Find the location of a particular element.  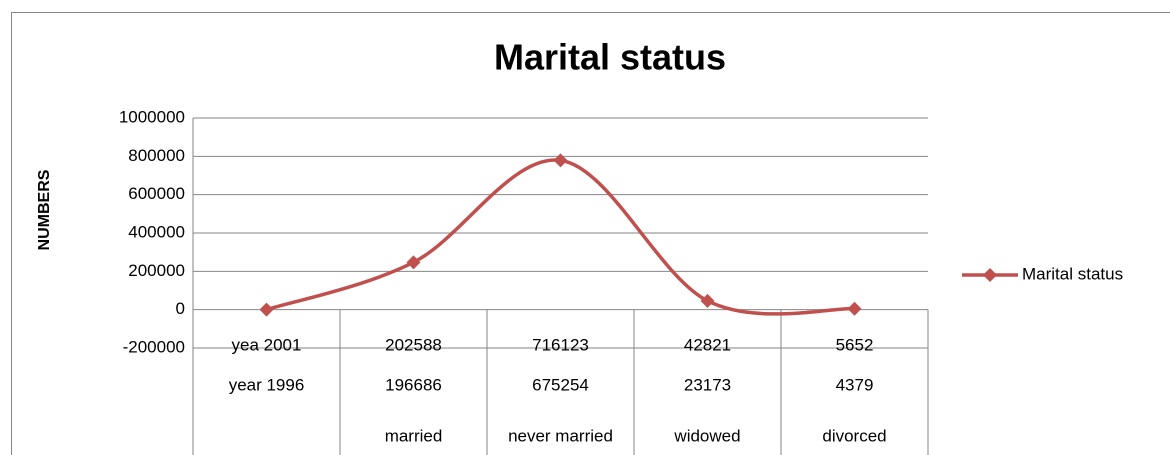

y-axis-title: NUMBERS is located at coordinates (44, 209).